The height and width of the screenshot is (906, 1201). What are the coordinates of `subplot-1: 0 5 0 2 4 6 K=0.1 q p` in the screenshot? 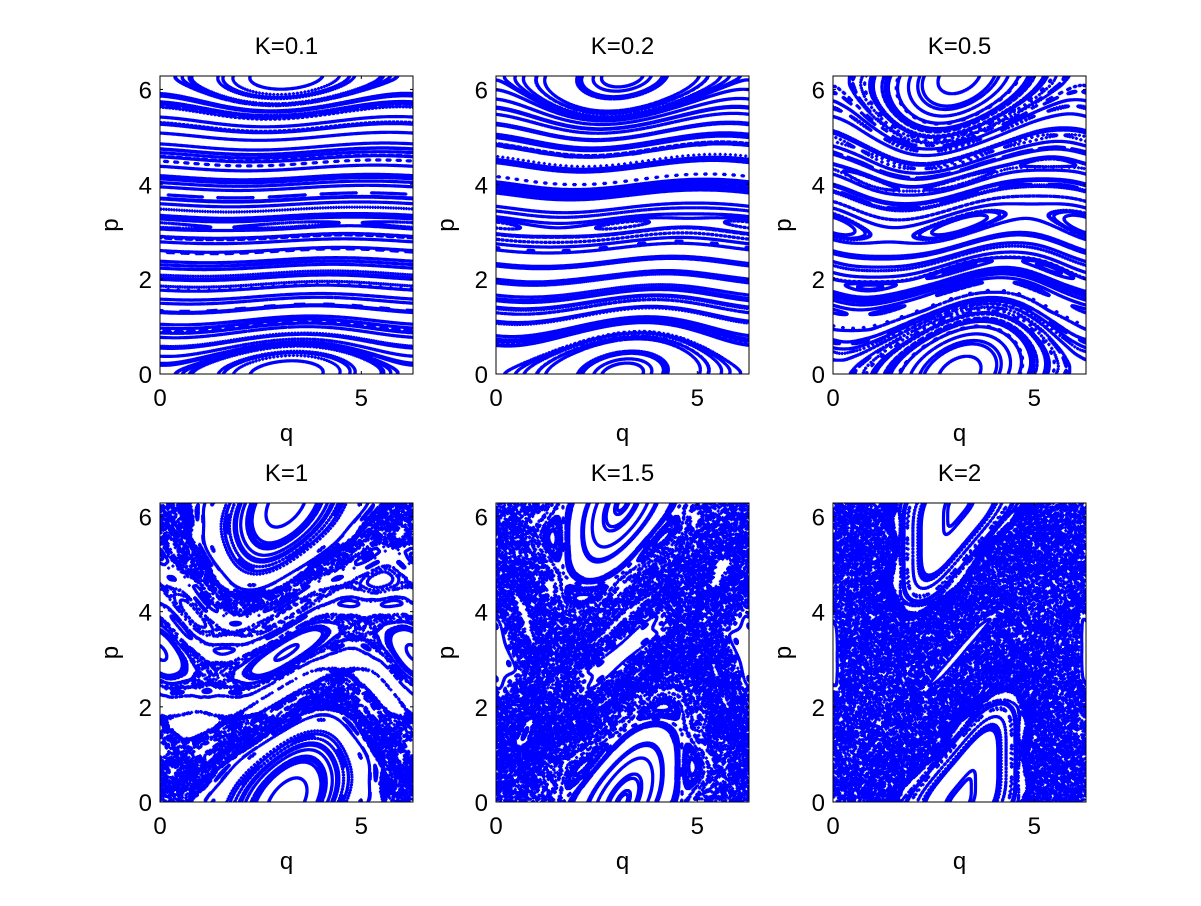 It's located at (256, 240).